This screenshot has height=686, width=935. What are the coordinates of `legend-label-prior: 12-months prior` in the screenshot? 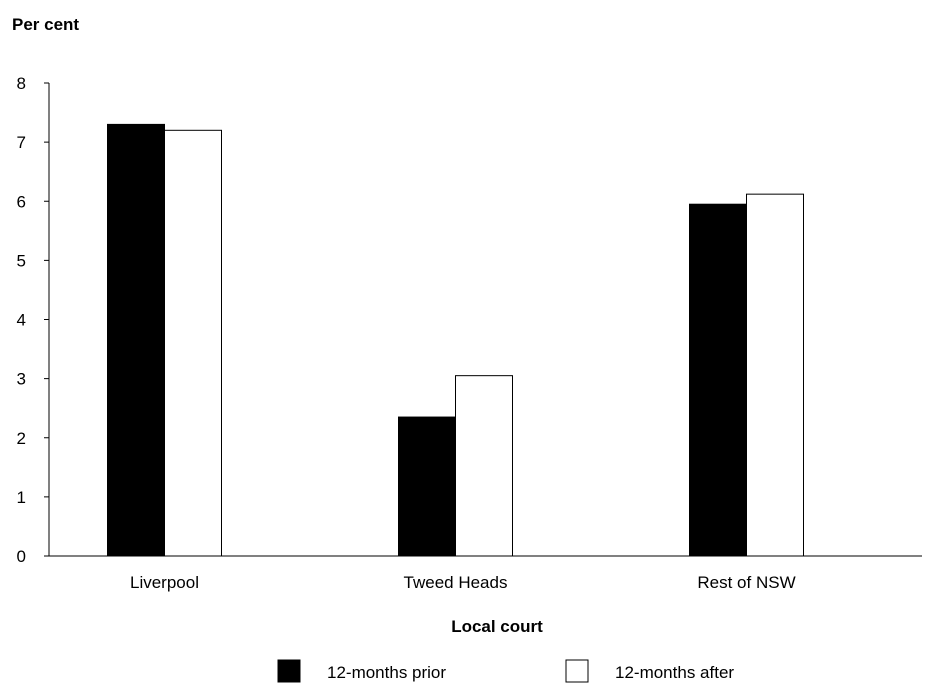 It's located at (386, 672).